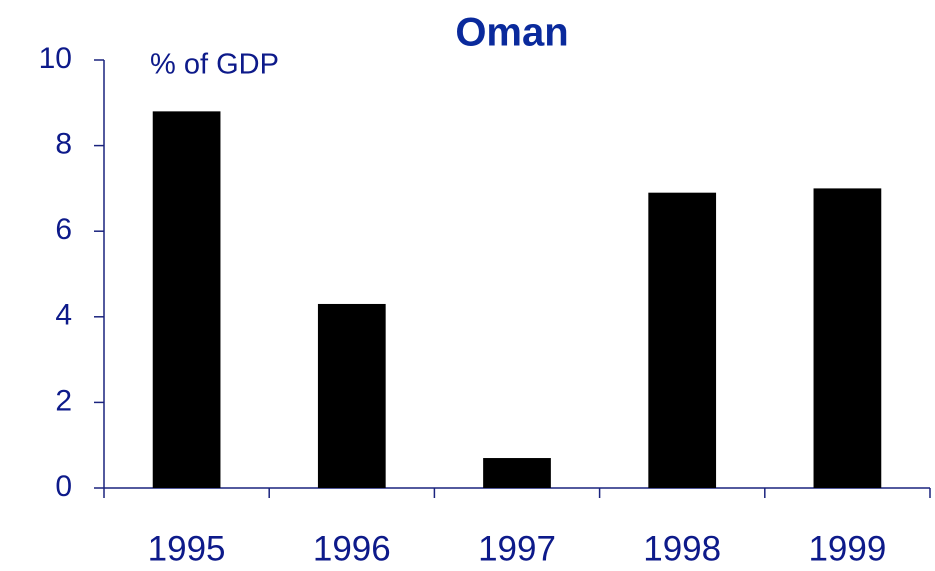  I want to click on x-tick-label: 1997, so click(517, 548).